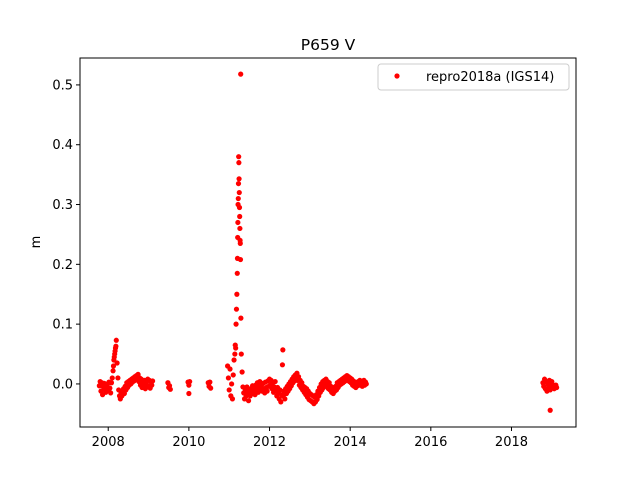 This screenshot has width=640, height=480. I want to click on legend: repro2018a (IGS14), so click(473, 77).